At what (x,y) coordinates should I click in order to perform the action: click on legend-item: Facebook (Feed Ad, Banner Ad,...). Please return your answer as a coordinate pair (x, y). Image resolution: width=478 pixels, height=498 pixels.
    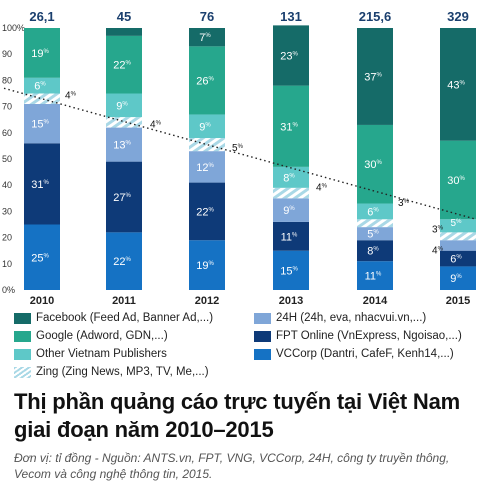
    Looking at the image, I should click on (113, 318).